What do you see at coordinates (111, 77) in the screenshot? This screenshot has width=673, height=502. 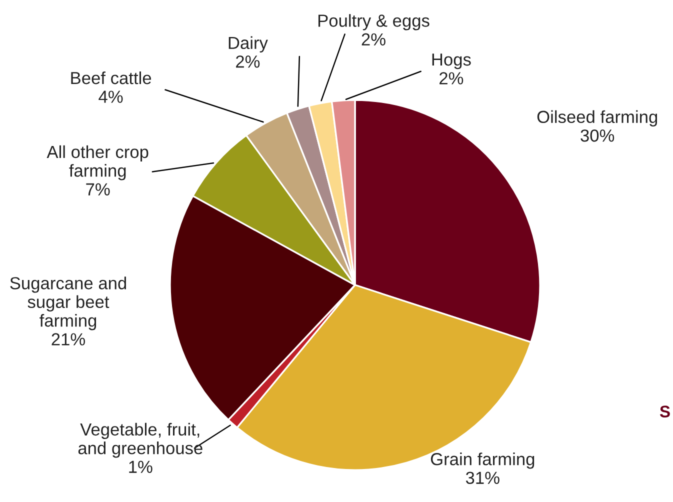 I see `slice-label: Beef cattle` at bounding box center [111, 77].